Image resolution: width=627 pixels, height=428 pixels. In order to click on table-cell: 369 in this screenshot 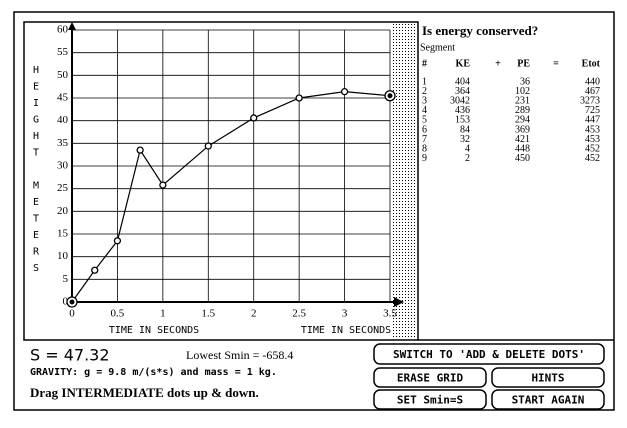, I will do `click(522, 129)`.